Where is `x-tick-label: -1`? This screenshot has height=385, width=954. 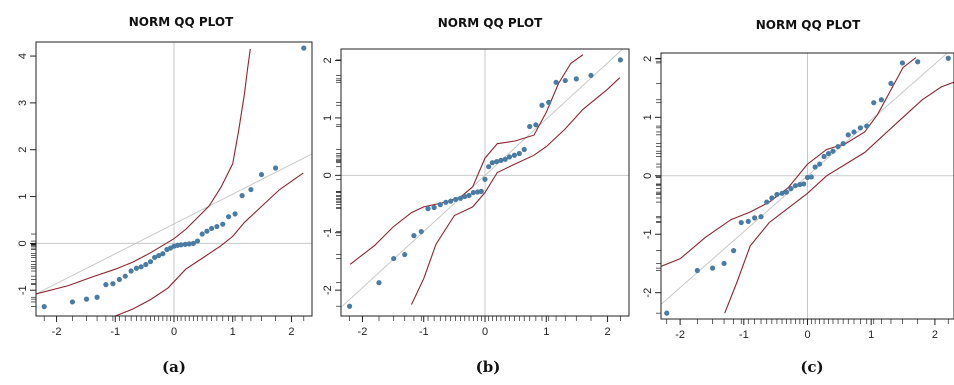
x-tick-label: -1 is located at coordinates (424, 332).